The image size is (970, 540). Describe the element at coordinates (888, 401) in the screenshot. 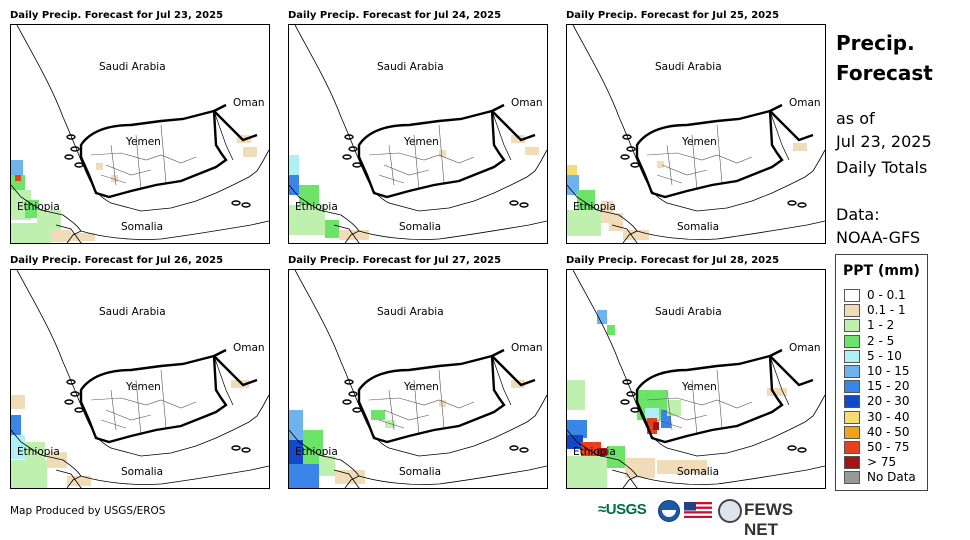

I see `legend-label: 20 - 30` at that location.